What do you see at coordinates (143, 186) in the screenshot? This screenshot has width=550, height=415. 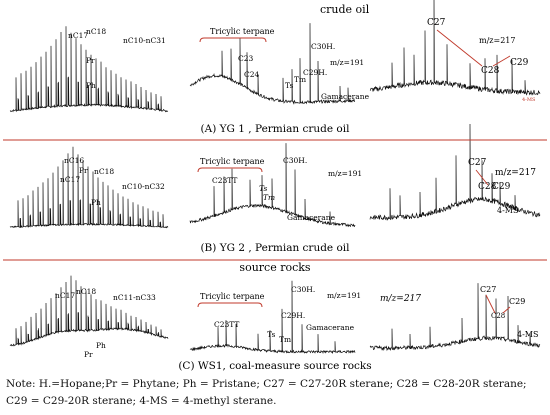 I see `range-label: nC10-nC32` at bounding box center [143, 186].